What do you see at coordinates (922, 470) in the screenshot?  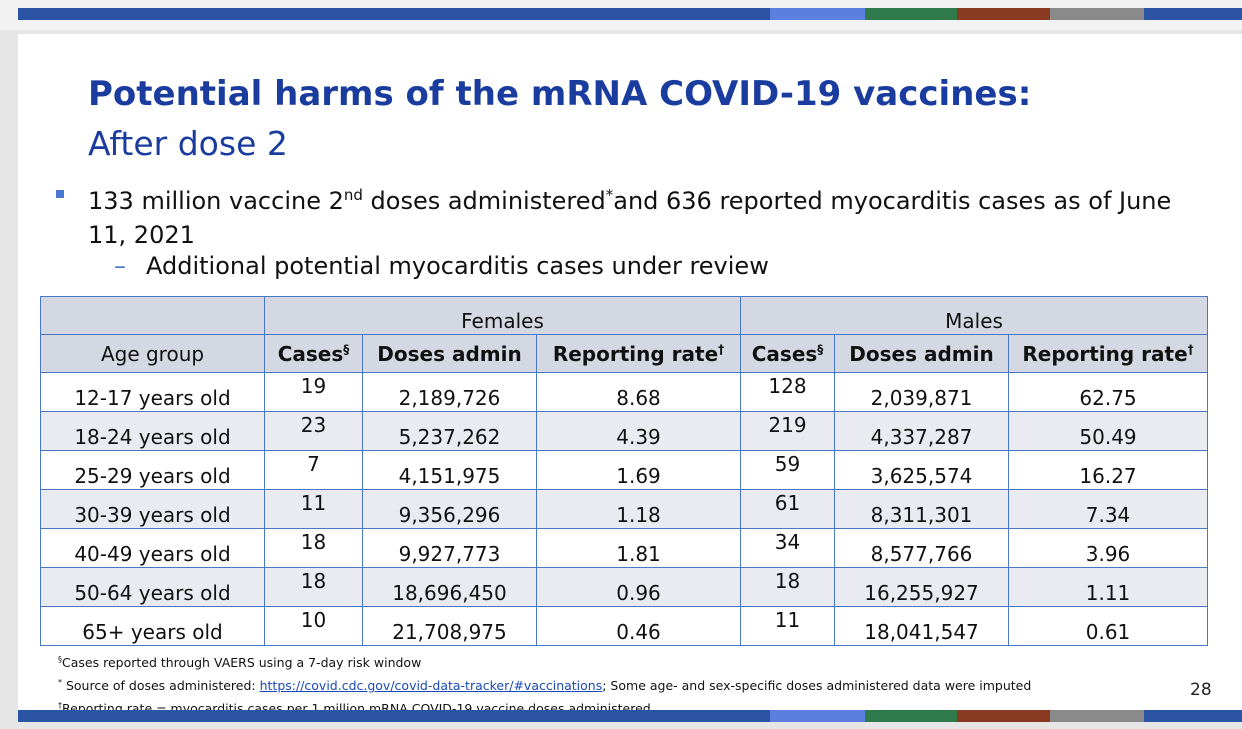 I see `male-doses-cell: 3,625,574` at bounding box center [922, 470].